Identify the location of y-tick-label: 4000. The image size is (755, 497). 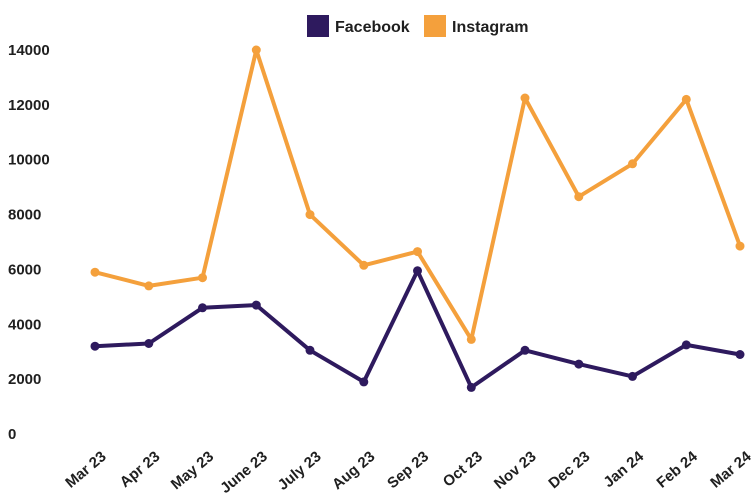
(24, 324).